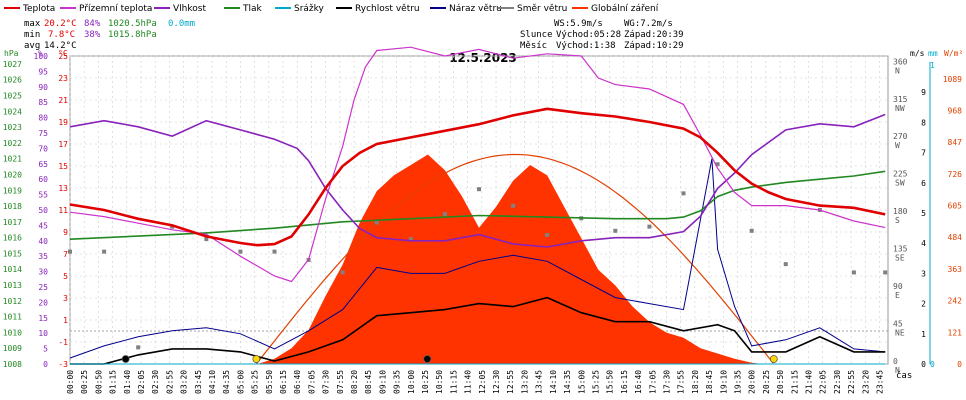  What do you see at coordinates (92, 35) in the screenshot?
I see `min-humidity: 38%` at bounding box center [92, 35].